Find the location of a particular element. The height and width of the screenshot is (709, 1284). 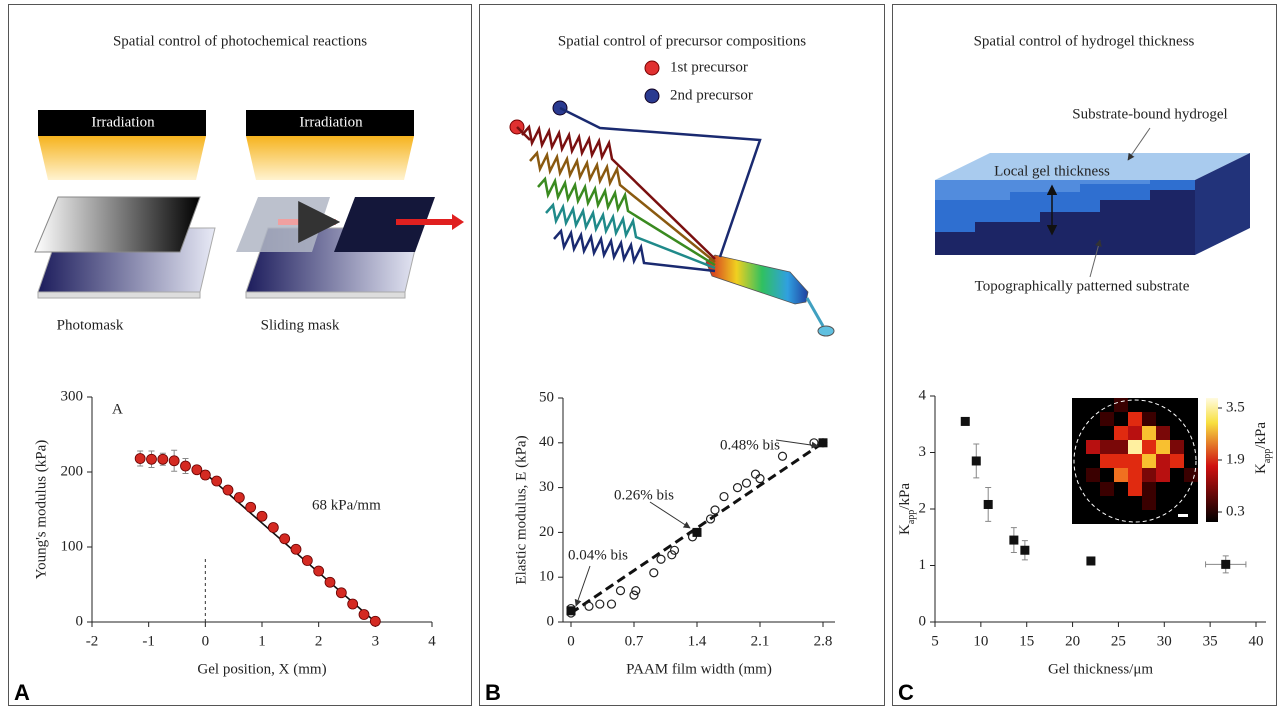

diagram-b is located at coordinates (672, 198).